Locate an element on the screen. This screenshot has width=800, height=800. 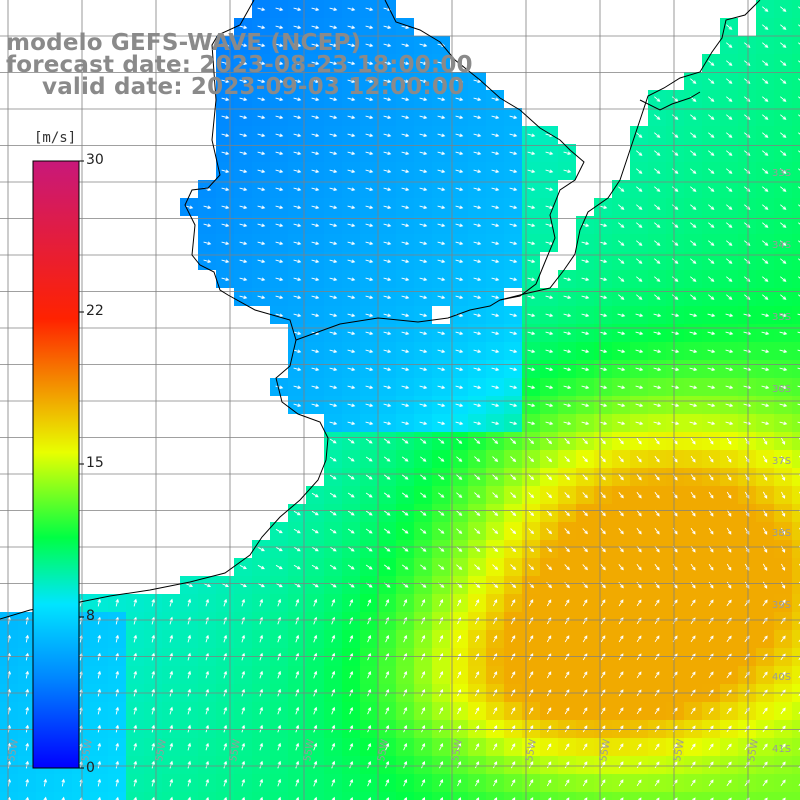
longitude-label: 55W is located at coordinates (87, 750).